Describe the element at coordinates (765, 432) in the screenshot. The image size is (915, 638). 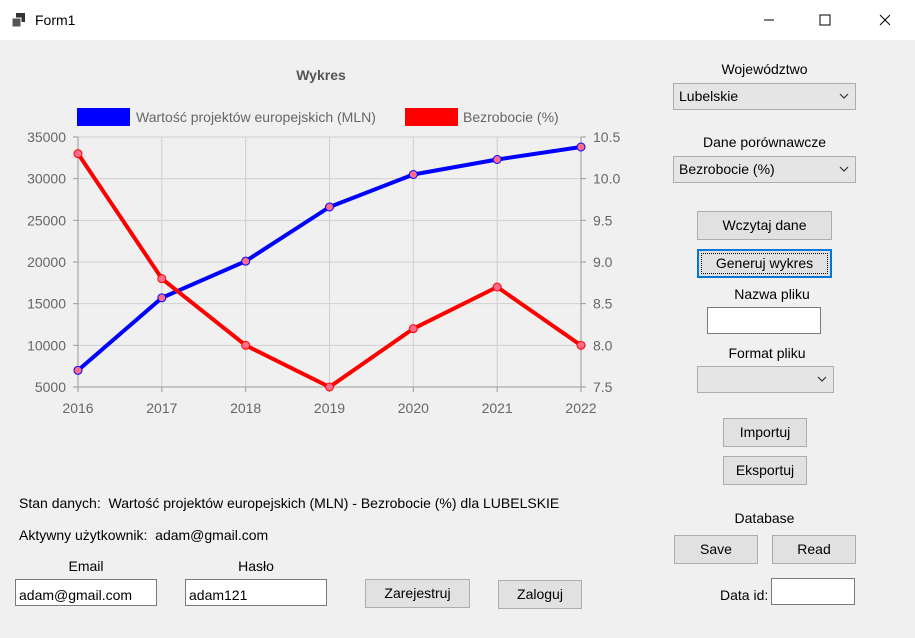
I see `import-button: Importuj` at that location.